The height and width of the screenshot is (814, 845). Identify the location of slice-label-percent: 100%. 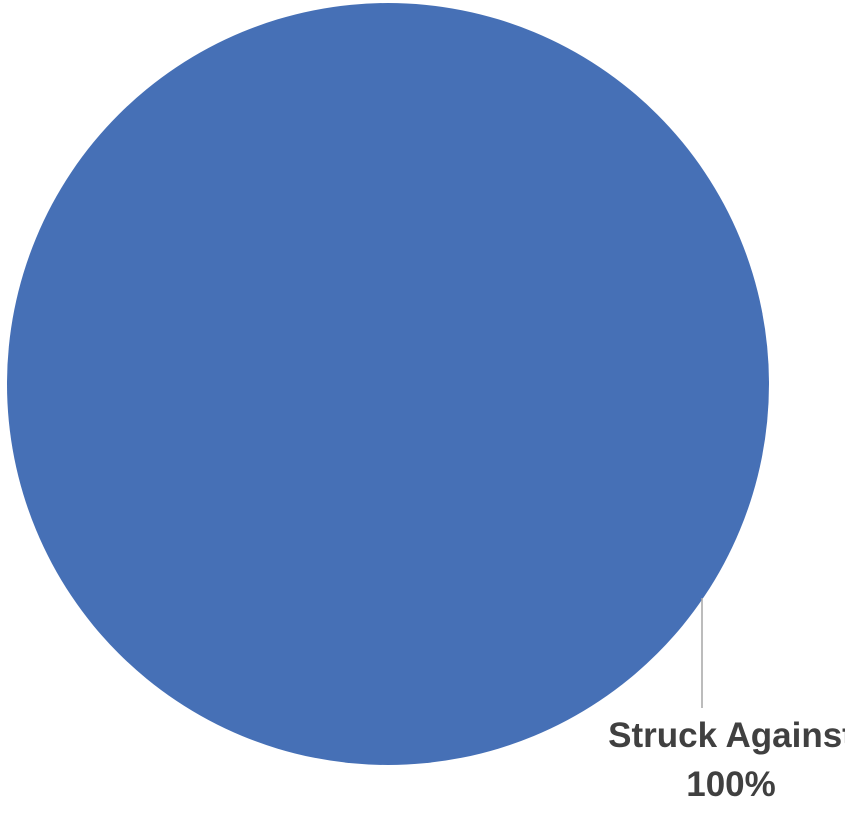
(731, 784).